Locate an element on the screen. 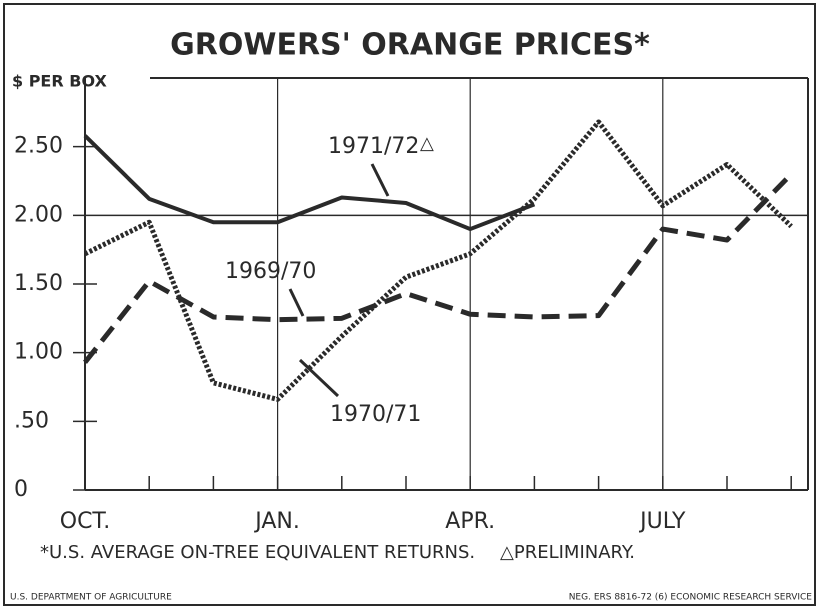 This screenshot has height=609, width=819. x-tick-label: JAN. is located at coordinates (276, 521).